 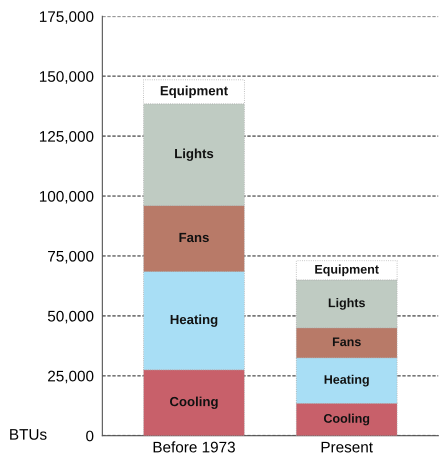 What do you see at coordinates (67, 137) in the screenshot?
I see `y-tick-label: 125,000` at bounding box center [67, 137].